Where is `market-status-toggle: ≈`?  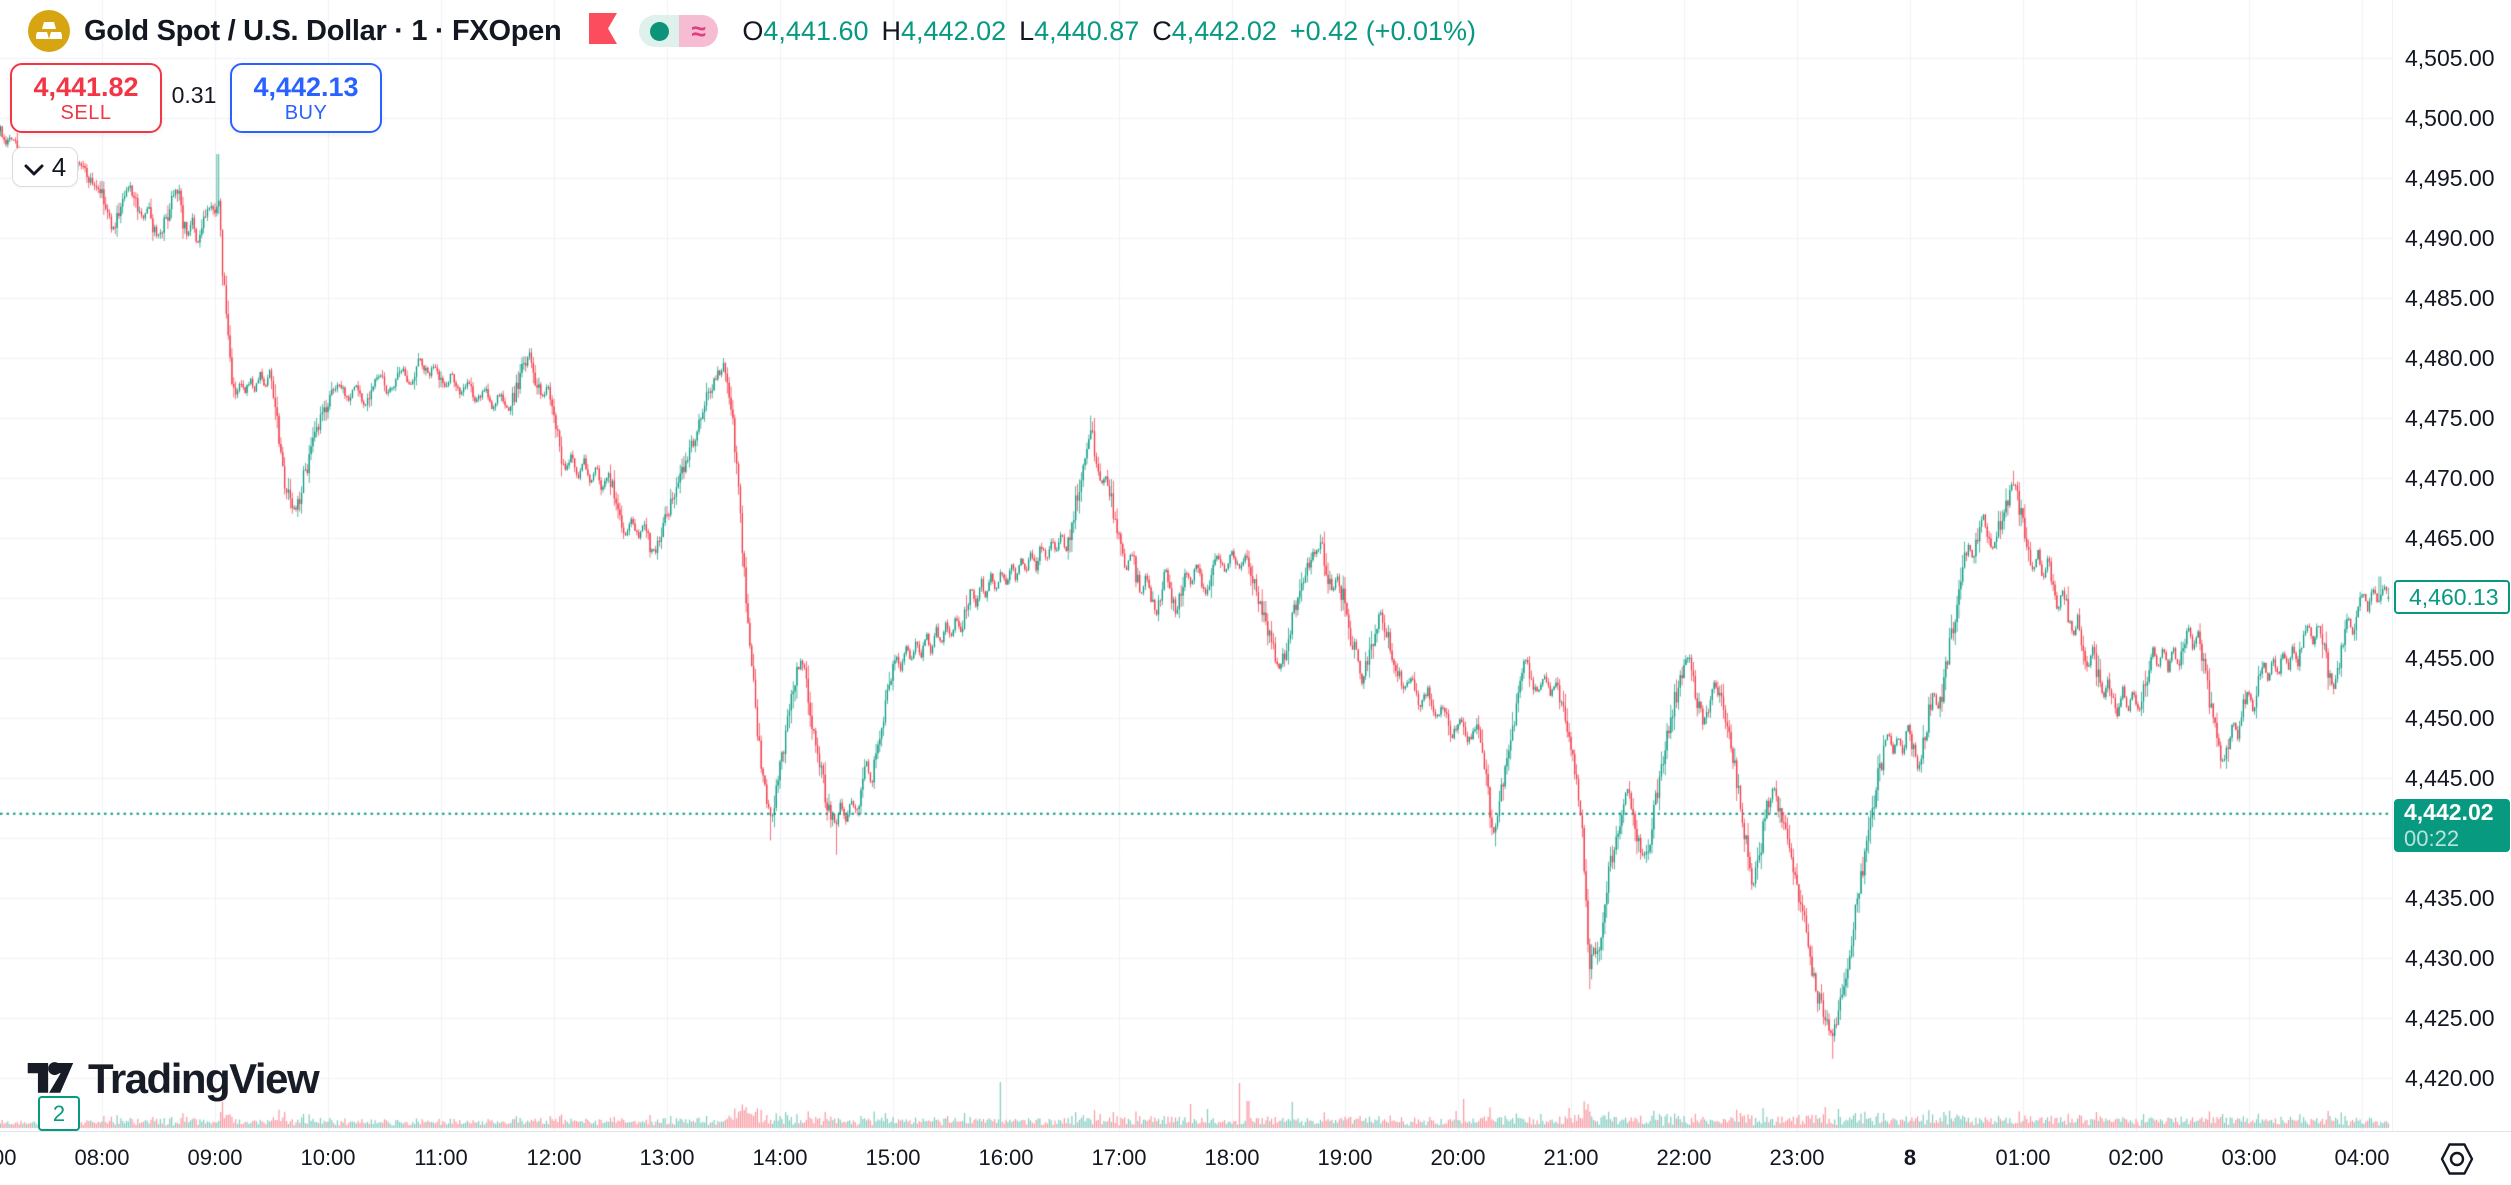 market-status-toggle: ≈ is located at coordinates (679, 31).